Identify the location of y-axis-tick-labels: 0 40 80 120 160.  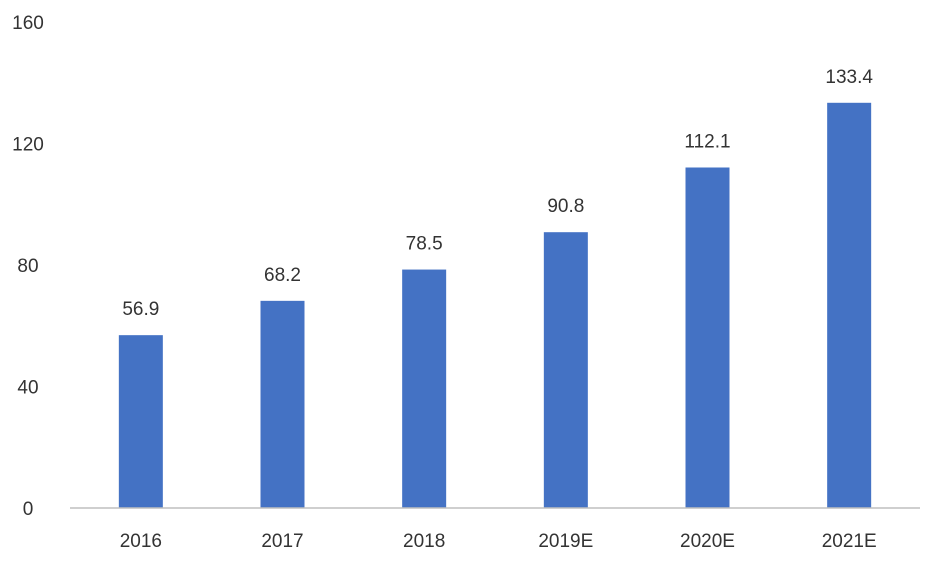
(28, 266).